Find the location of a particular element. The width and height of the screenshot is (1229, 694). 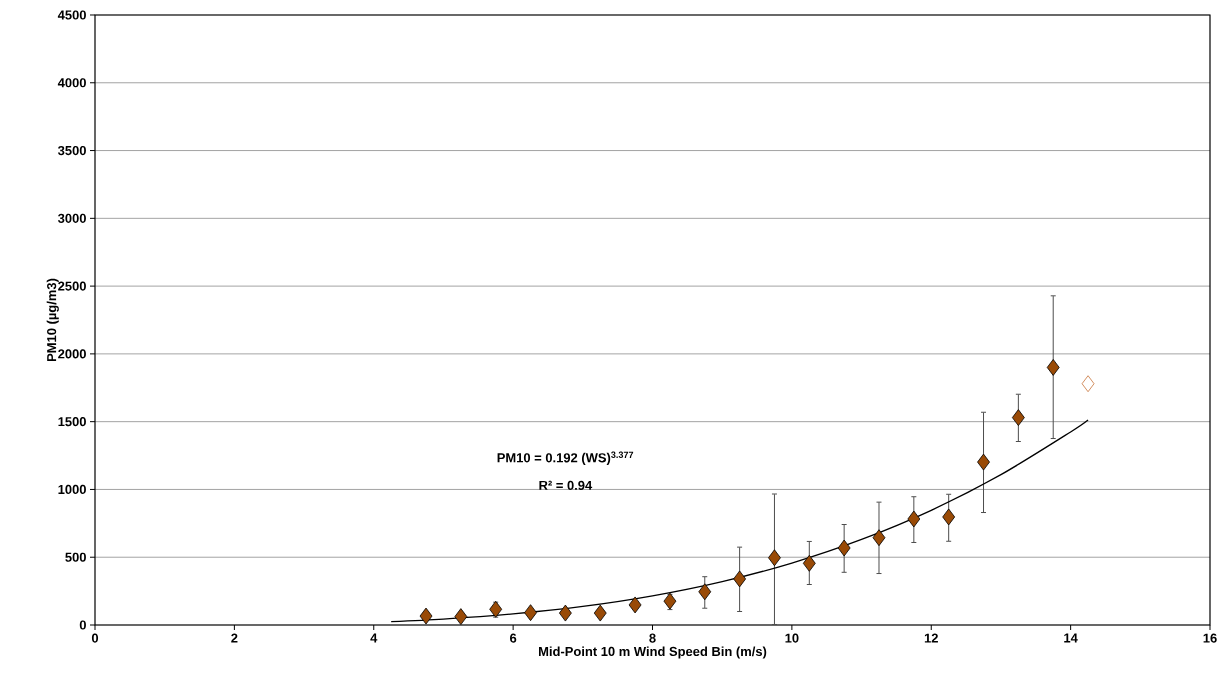

x-axis-title: Mid-Point 10 m Wind Speed Bin (m/s) is located at coordinates (653, 652).